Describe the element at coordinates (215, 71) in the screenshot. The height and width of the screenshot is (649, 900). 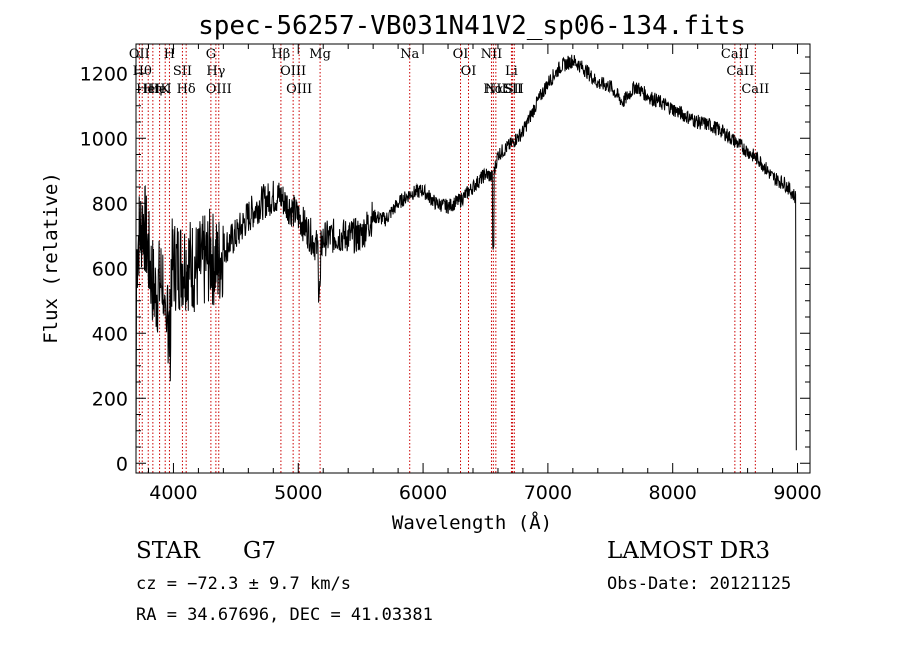
I see `line-marker-label: Hγ` at that location.